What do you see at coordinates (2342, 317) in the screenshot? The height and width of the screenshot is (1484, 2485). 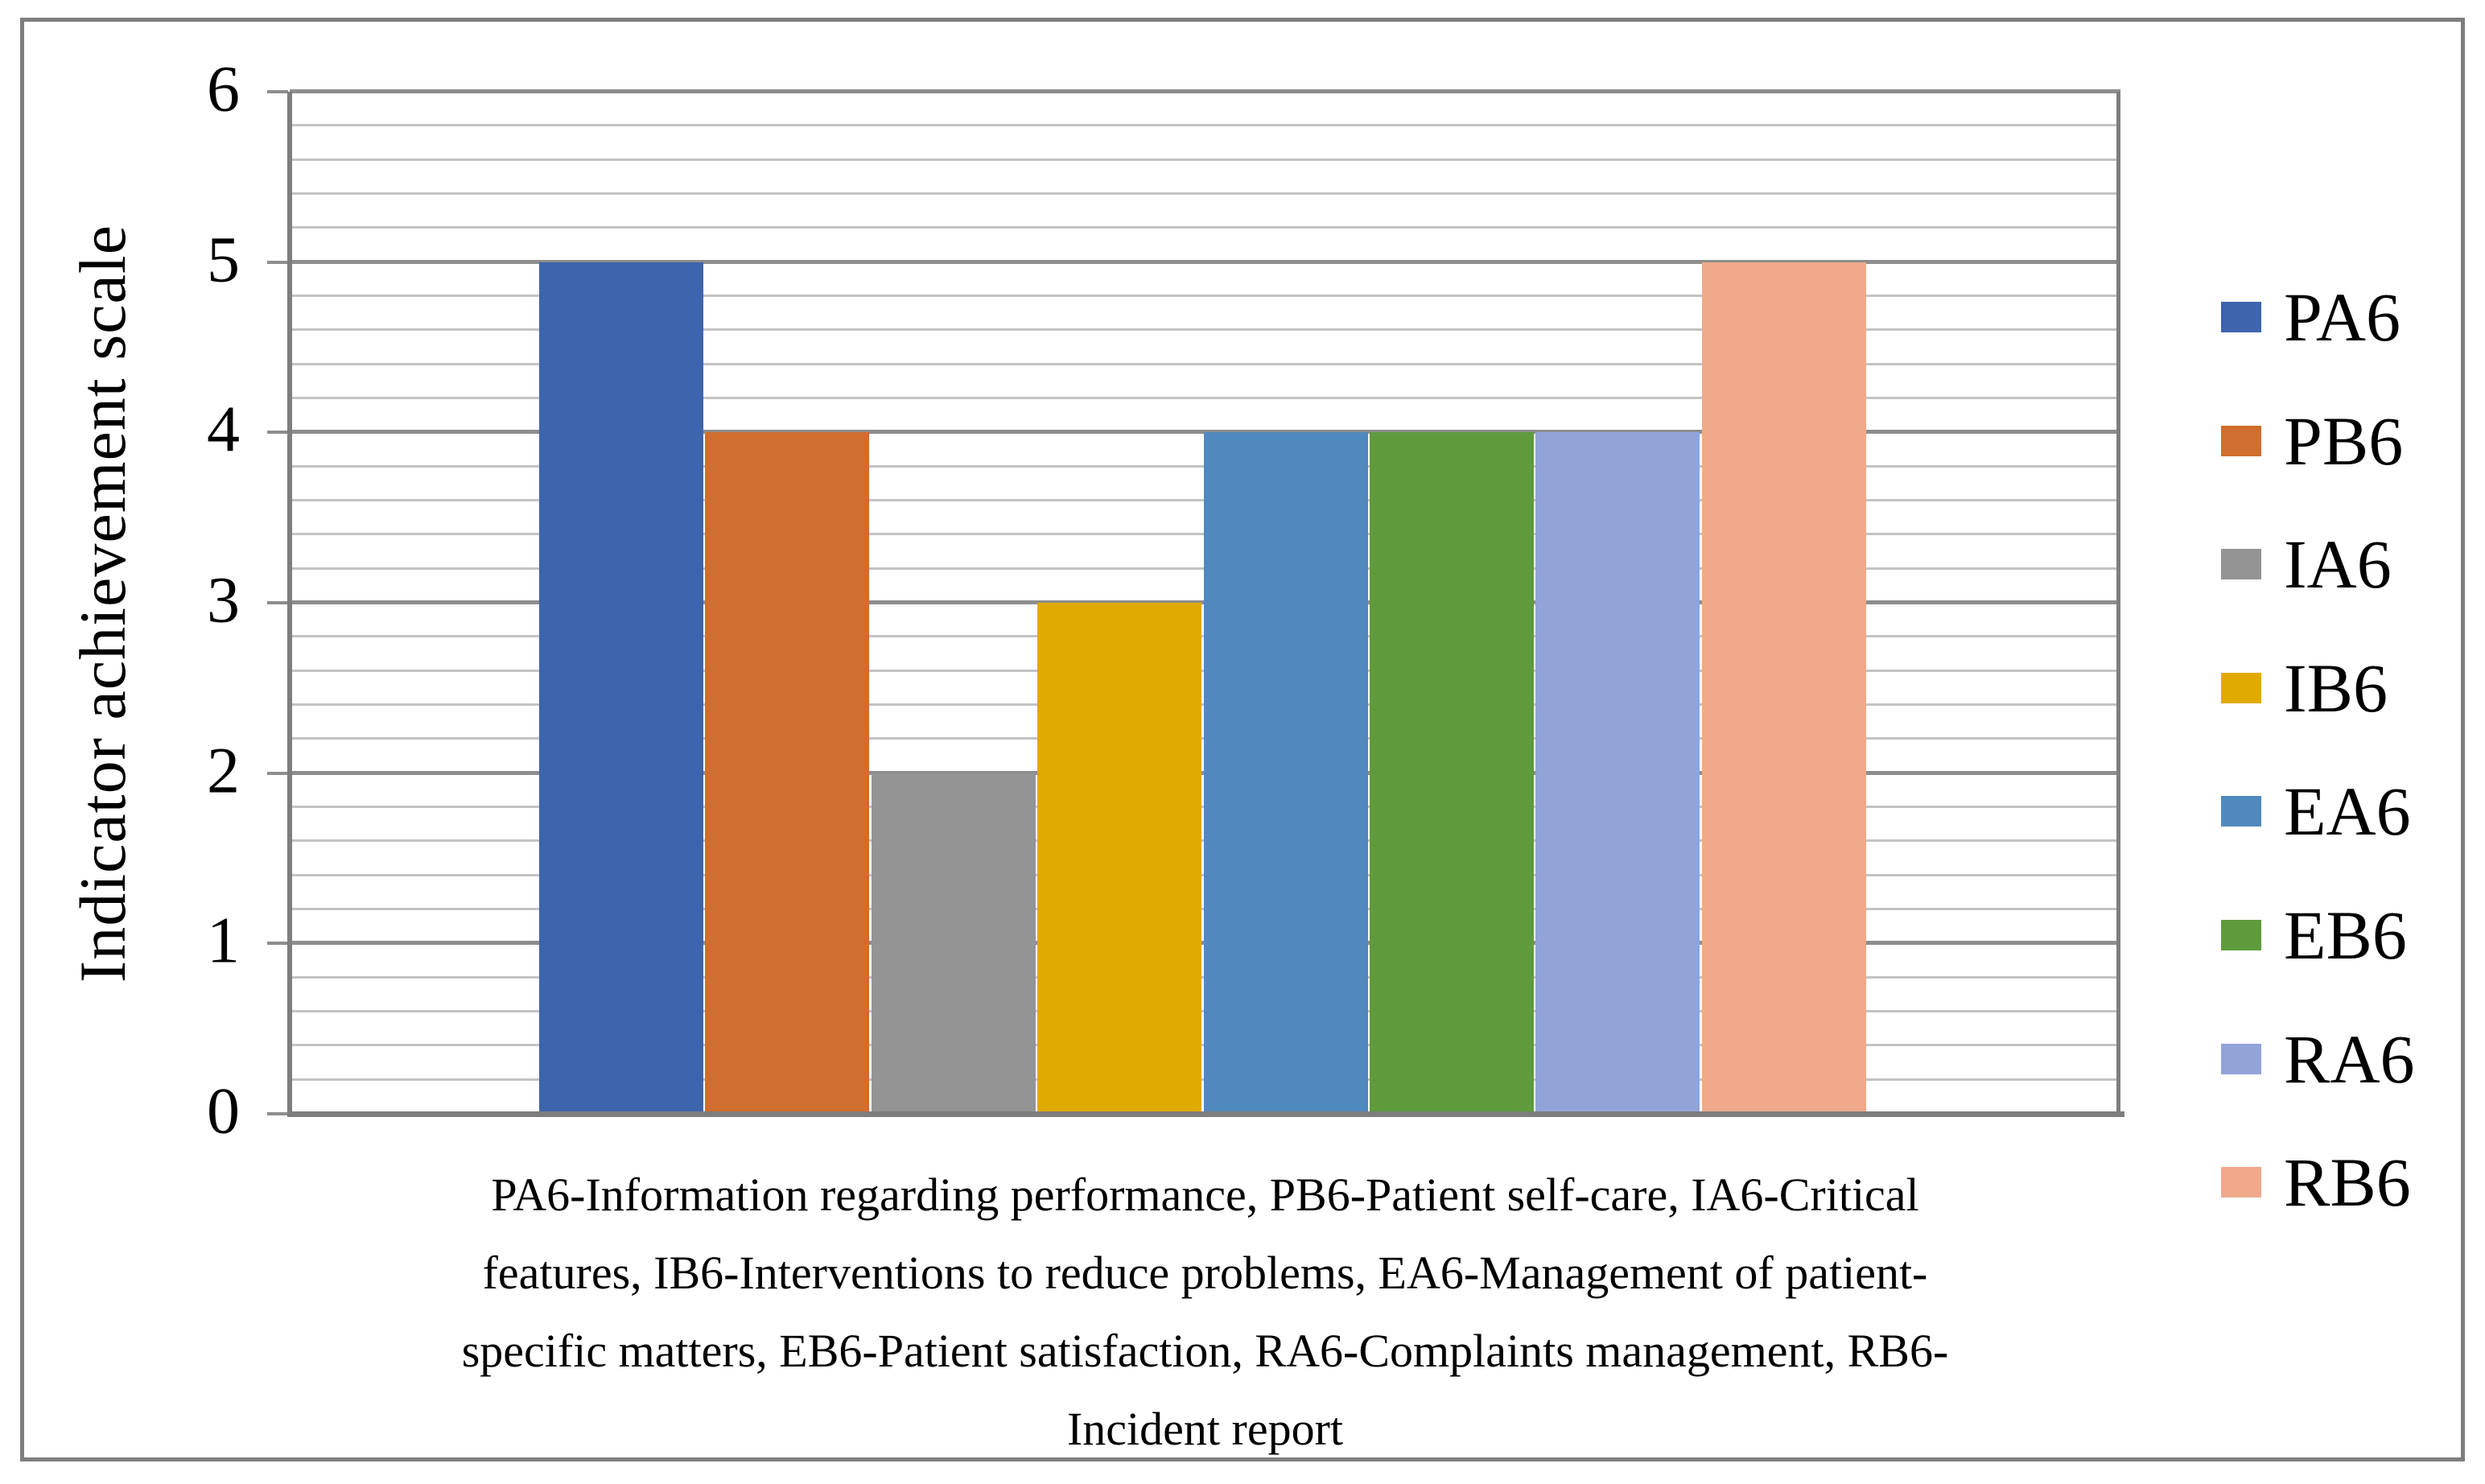 I see `legend-label: PA6` at bounding box center [2342, 317].